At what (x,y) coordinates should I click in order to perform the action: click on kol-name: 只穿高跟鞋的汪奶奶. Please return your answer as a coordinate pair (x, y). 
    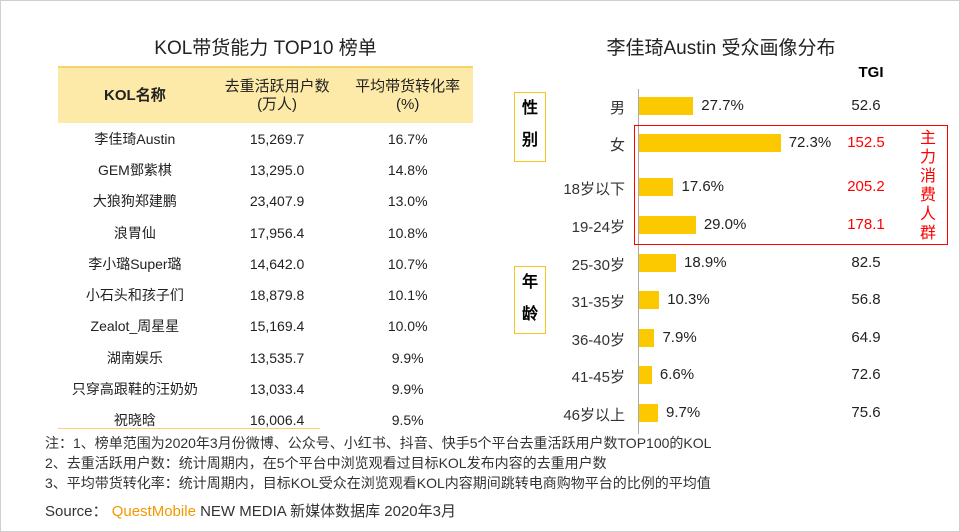
    Looking at the image, I should click on (134, 389).